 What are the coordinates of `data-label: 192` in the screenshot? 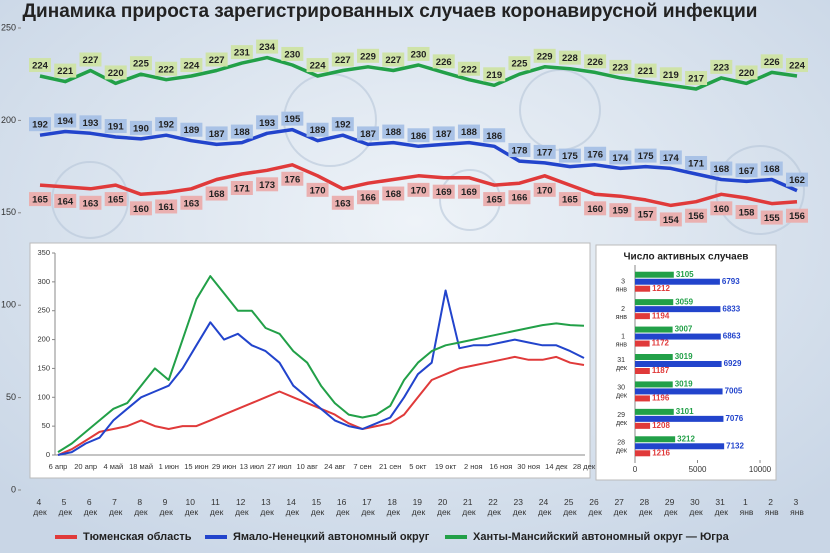 It's located at (166, 125).